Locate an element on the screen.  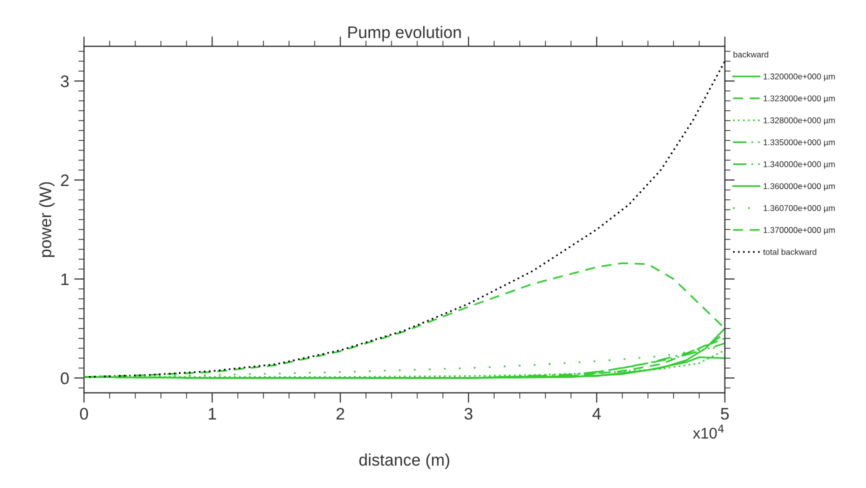
chart-title: Pump evolution is located at coordinates (404, 34).